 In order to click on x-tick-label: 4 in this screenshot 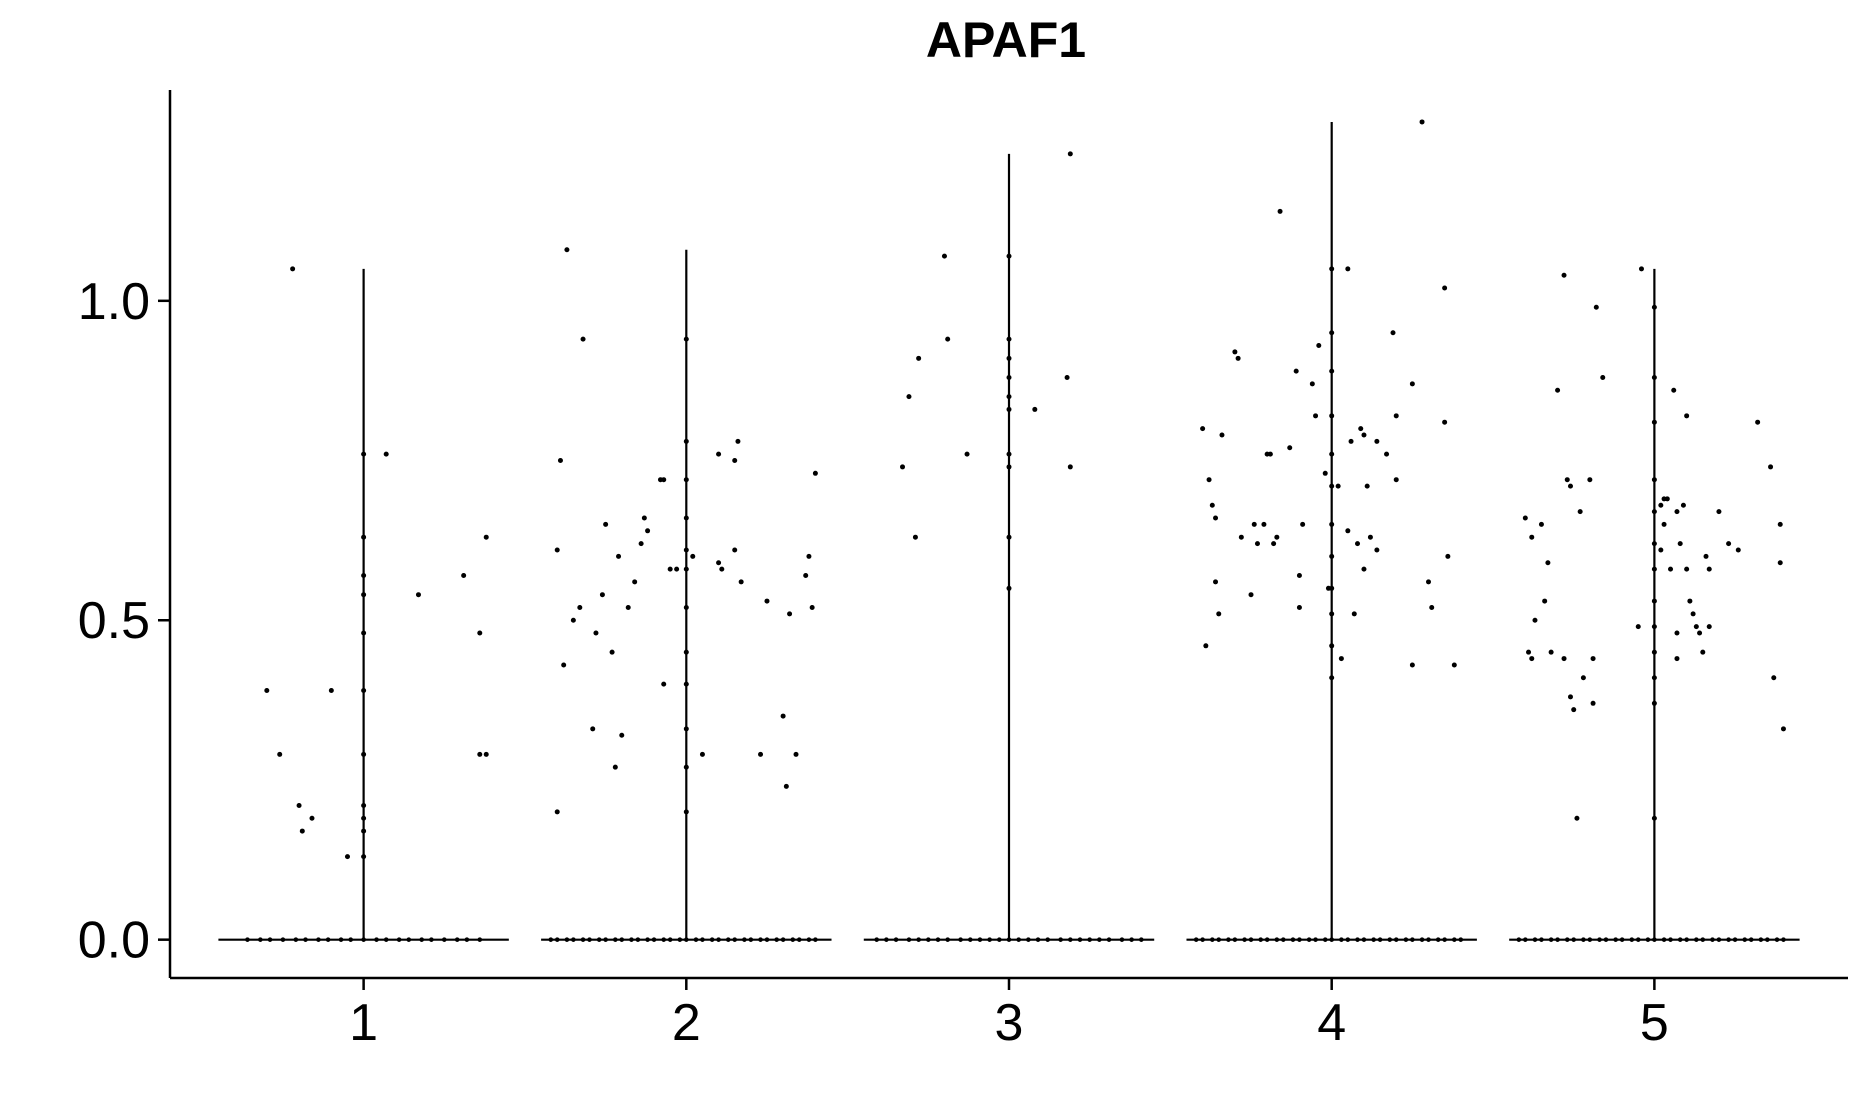, I will do `click(1331, 1023)`.